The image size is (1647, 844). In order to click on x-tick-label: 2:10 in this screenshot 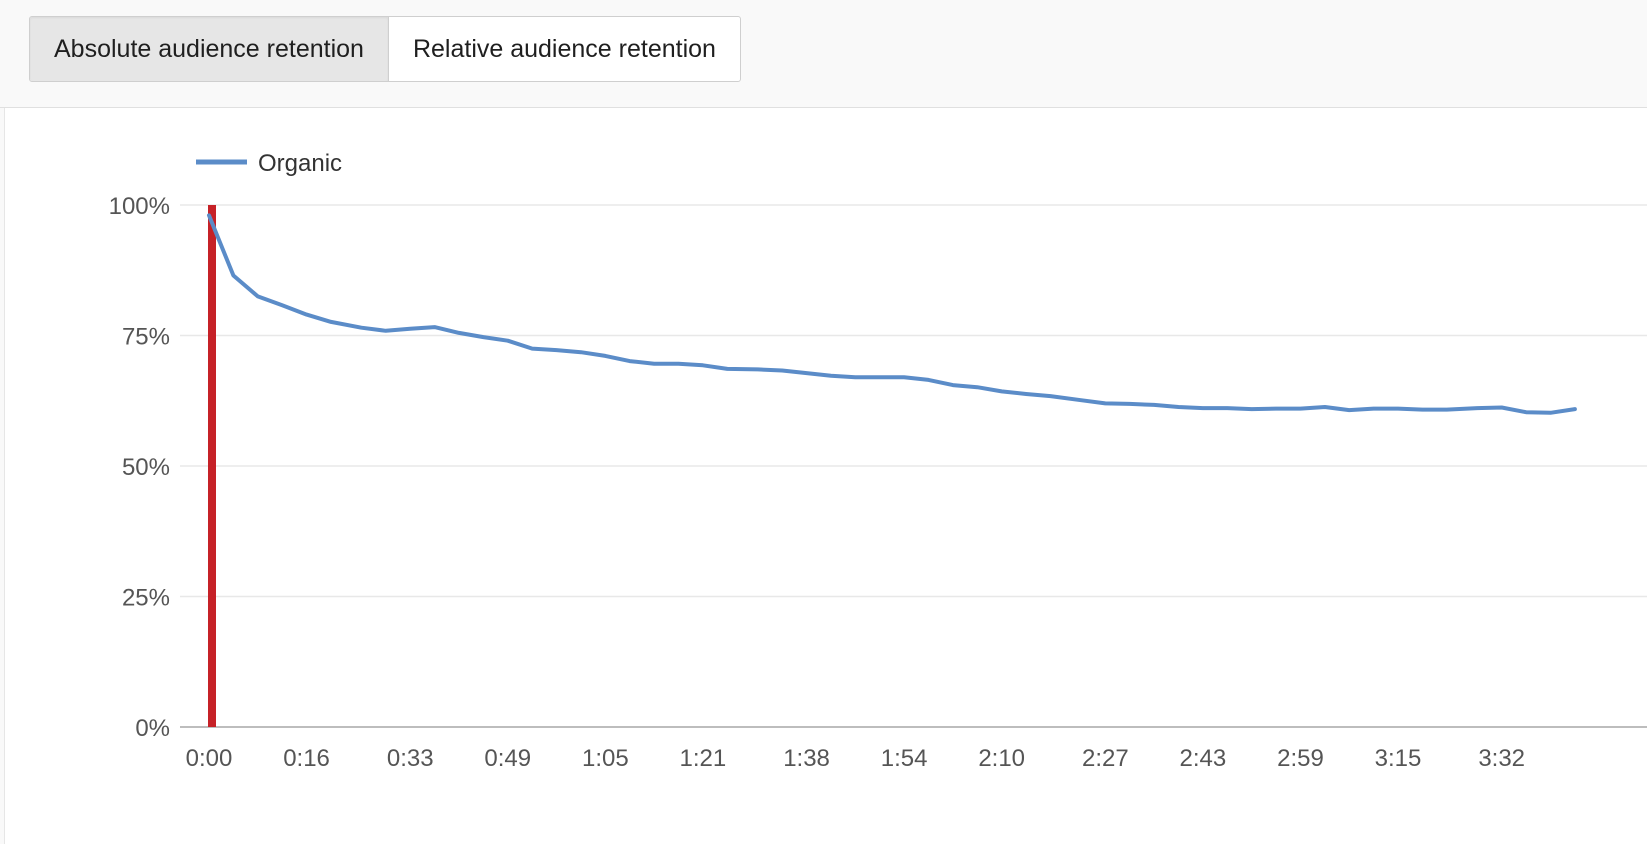, I will do `click(1001, 758)`.